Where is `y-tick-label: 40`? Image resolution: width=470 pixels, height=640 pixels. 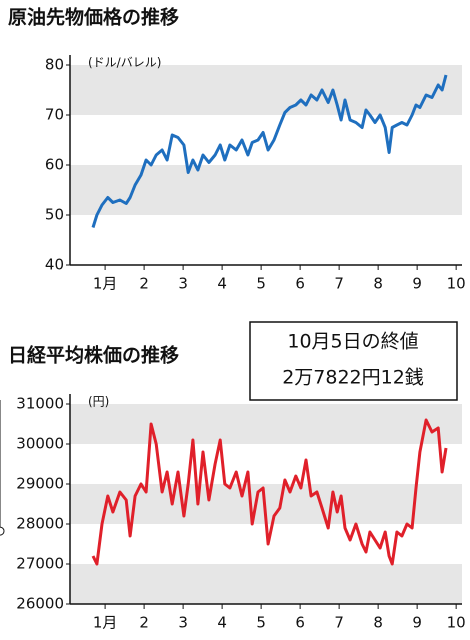 y-tick-label: 40 is located at coordinates (54, 265).